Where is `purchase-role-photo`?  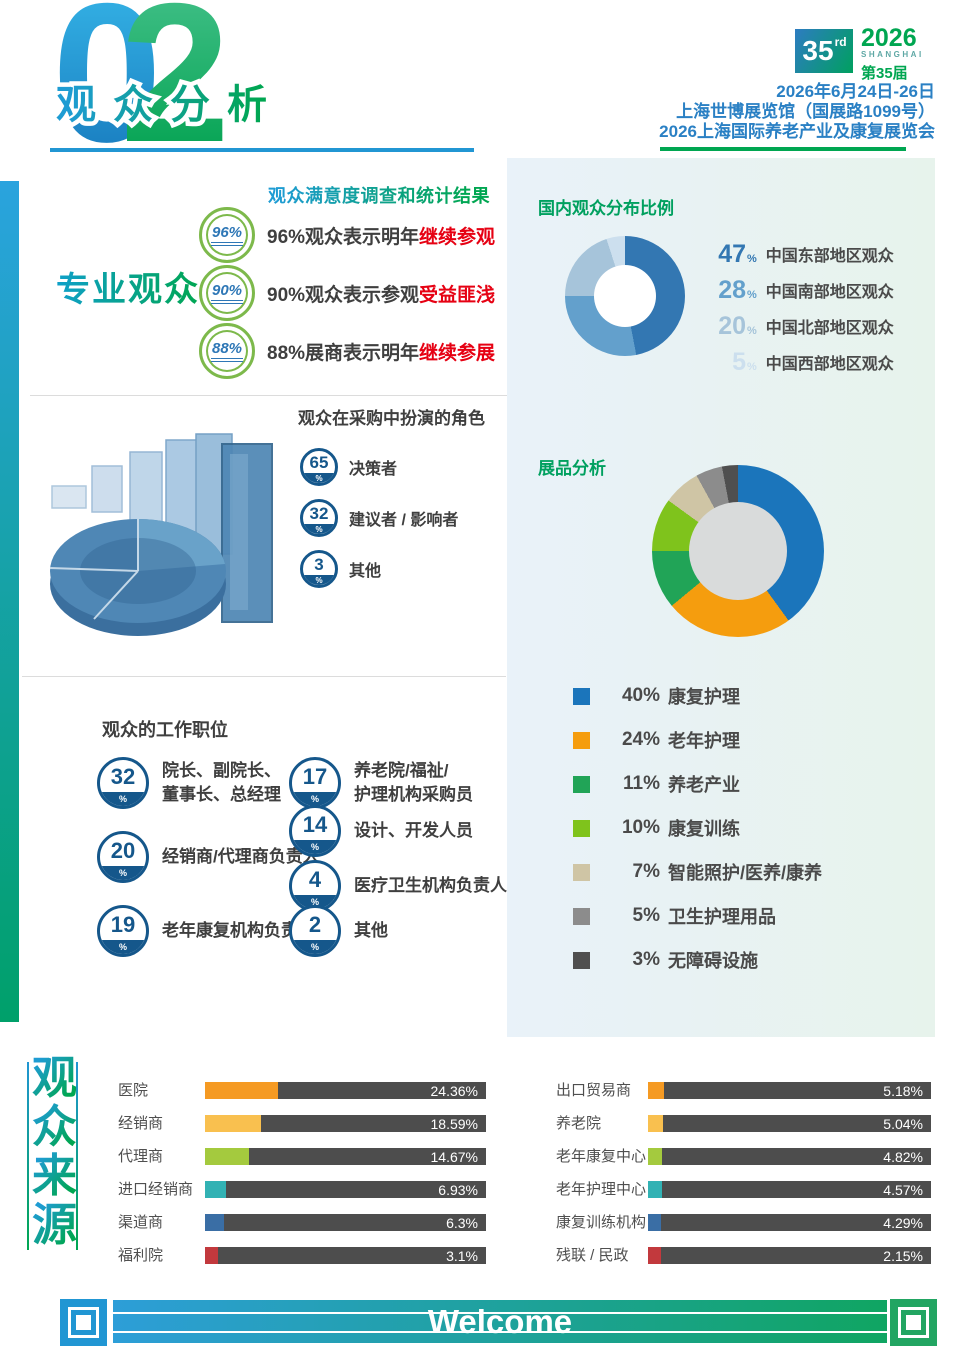 purchase-role-photo is located at coordinates (161, 534).